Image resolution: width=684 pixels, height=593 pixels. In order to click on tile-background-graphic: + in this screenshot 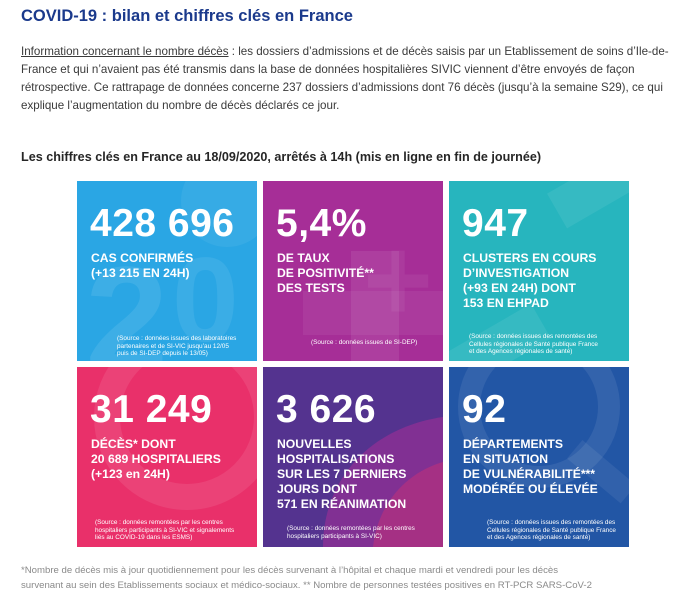, I will do `click(353, 271)`.